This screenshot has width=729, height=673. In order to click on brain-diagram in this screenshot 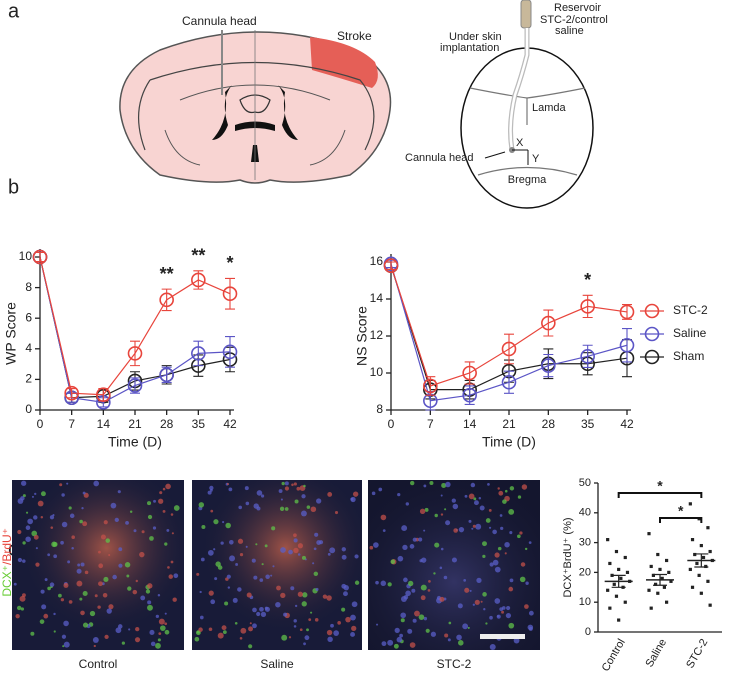, I will do `click(255, 107)`.